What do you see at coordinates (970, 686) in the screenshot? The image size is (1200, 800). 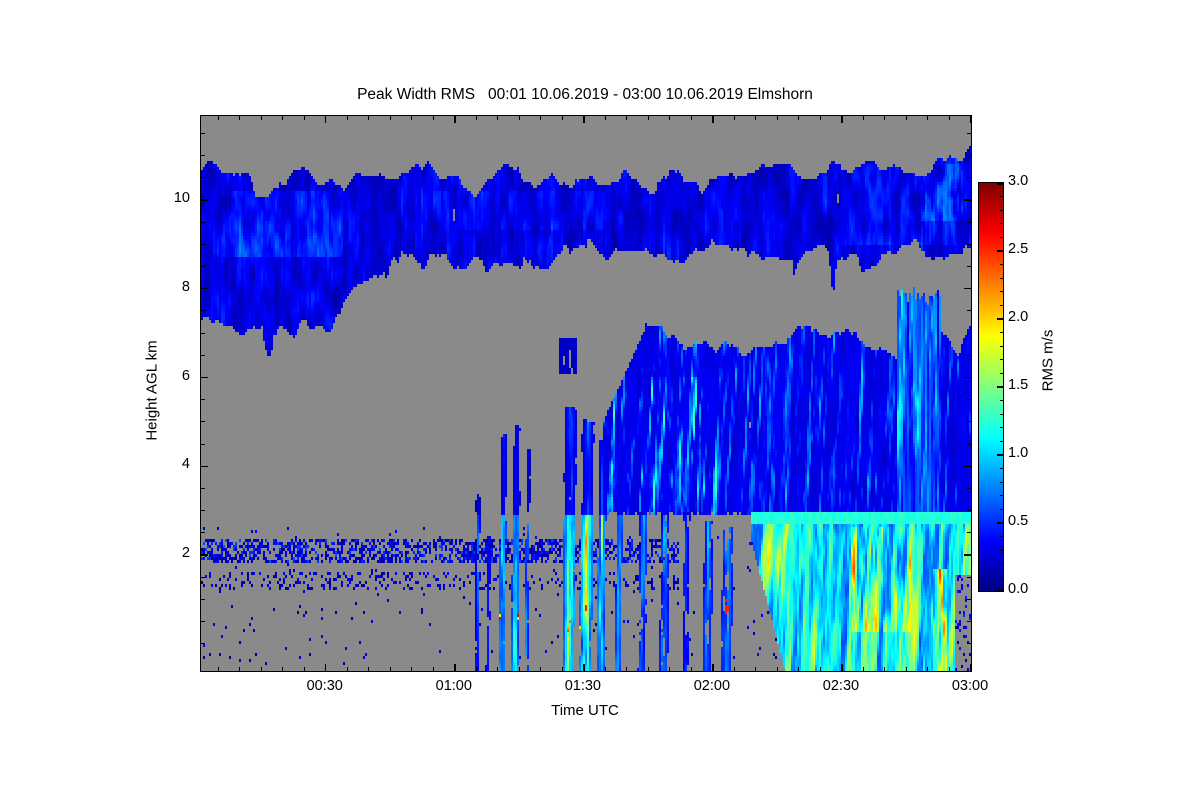 I see `x-tick-label: 03:00` at bounding box center [970, 686].